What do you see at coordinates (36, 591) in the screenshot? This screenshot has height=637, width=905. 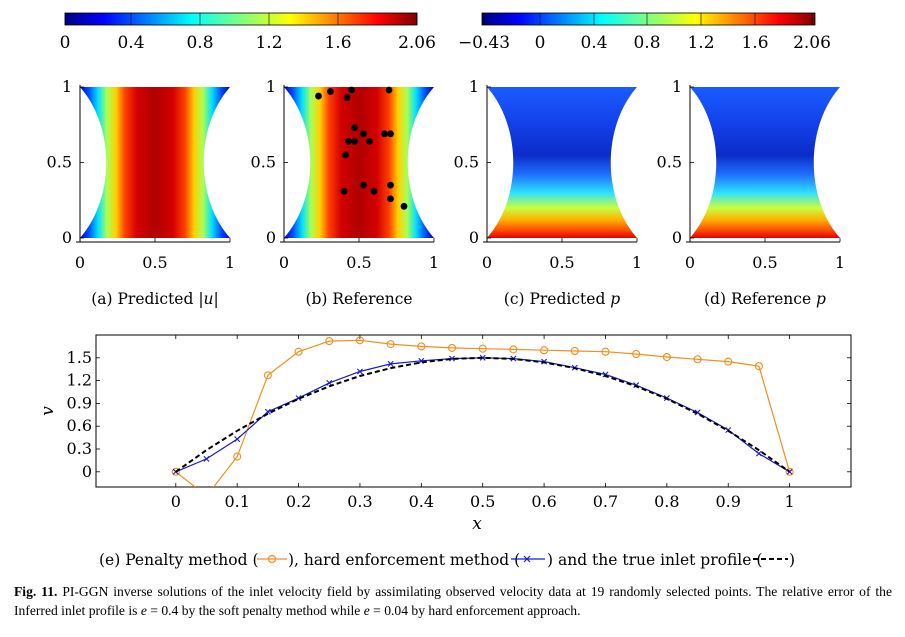 I see `figure-label: Fig. 11.` at bounding box center [36, 591].